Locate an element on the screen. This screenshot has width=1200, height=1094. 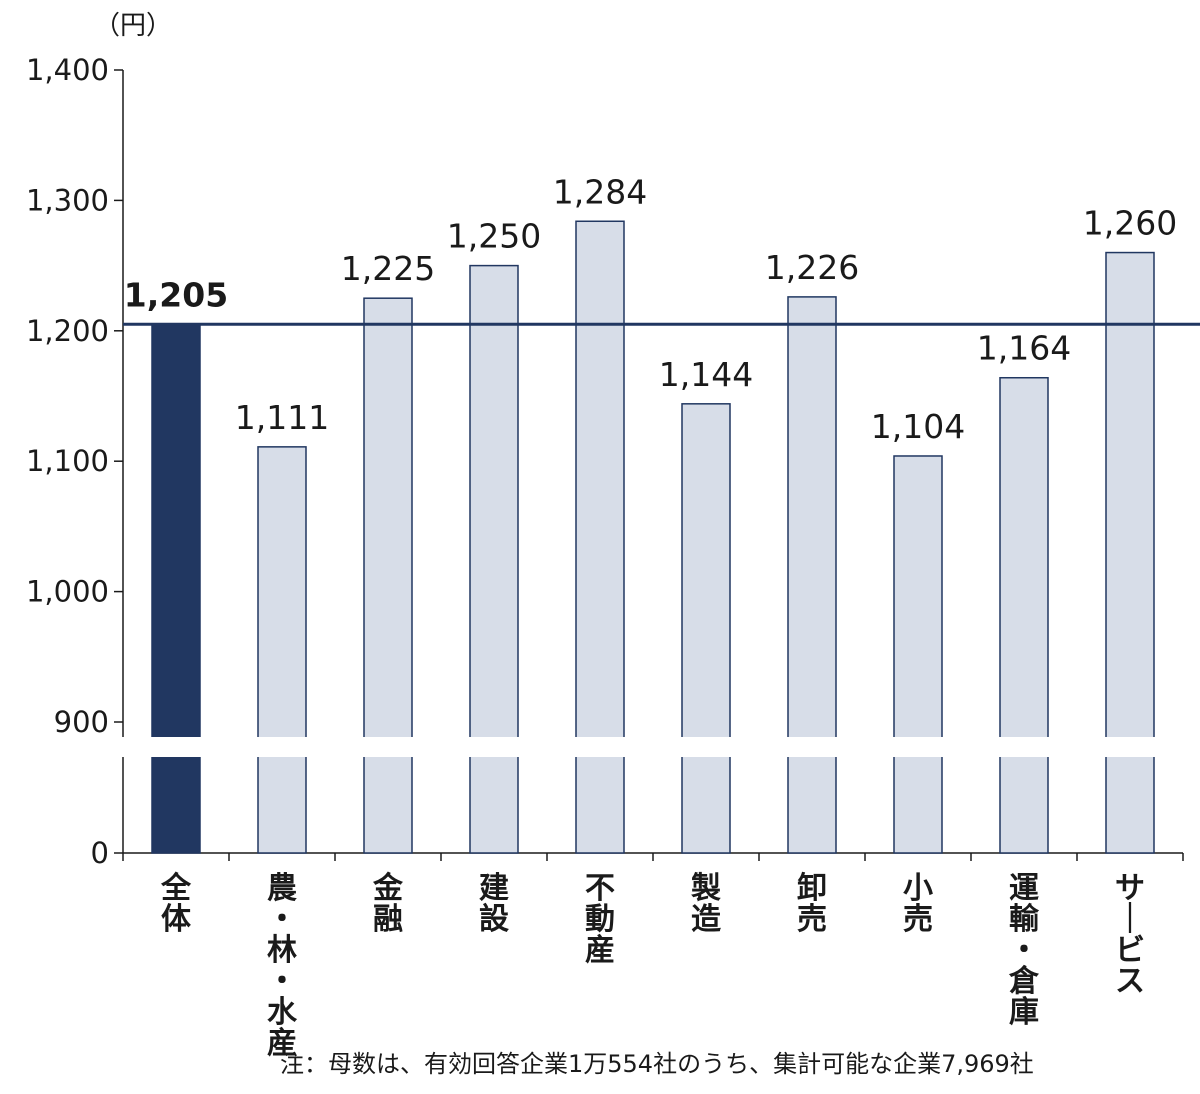
category-label-7: 卸売 is located at coordinates (812, 904).